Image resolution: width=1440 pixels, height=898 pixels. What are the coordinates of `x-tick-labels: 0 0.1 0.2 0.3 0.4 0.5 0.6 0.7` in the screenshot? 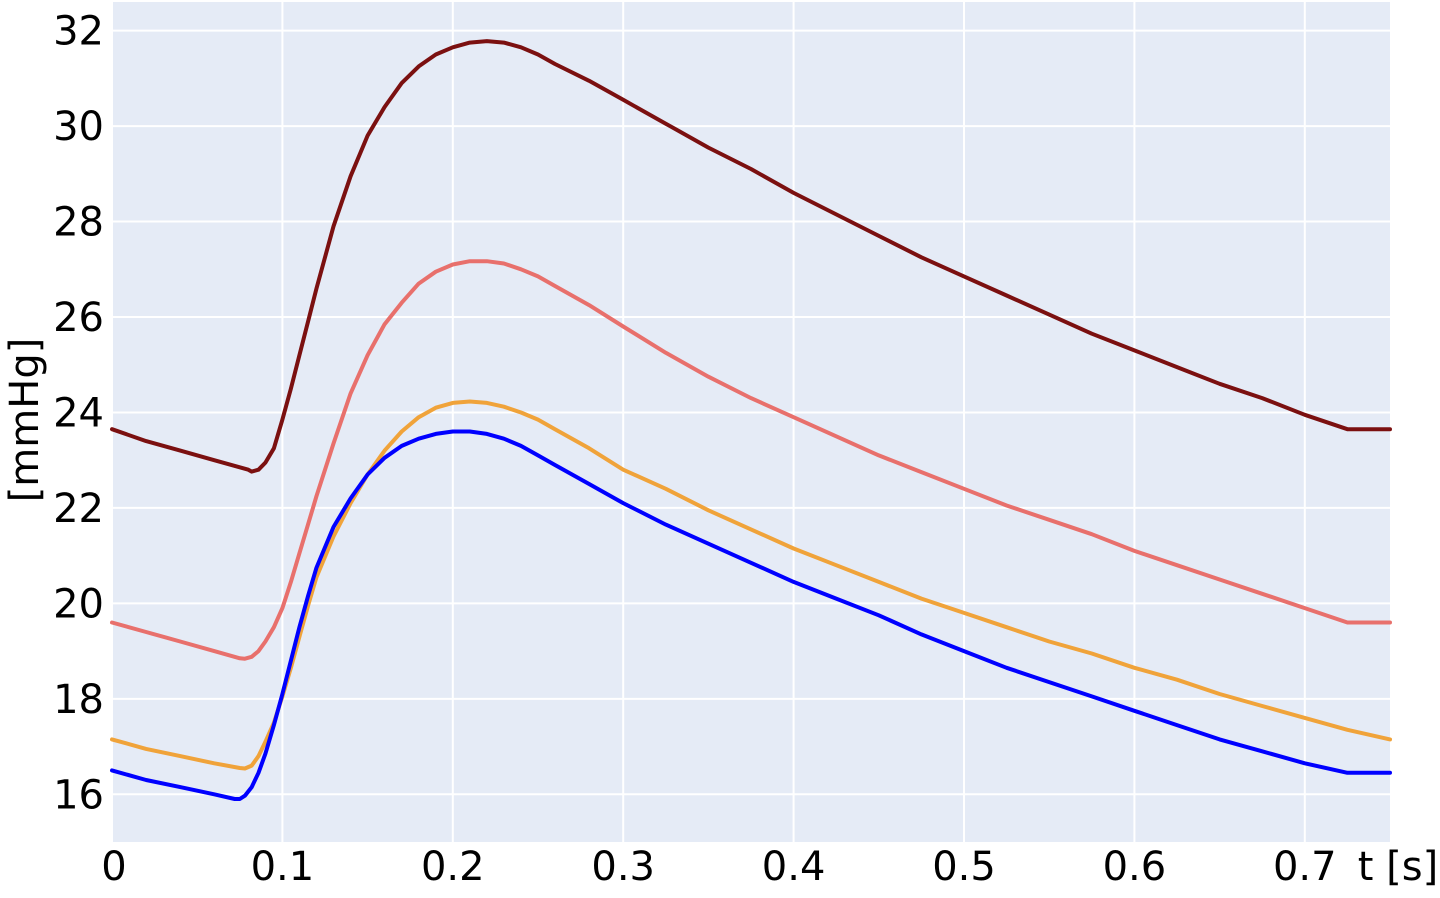 It's located at (718, 867).